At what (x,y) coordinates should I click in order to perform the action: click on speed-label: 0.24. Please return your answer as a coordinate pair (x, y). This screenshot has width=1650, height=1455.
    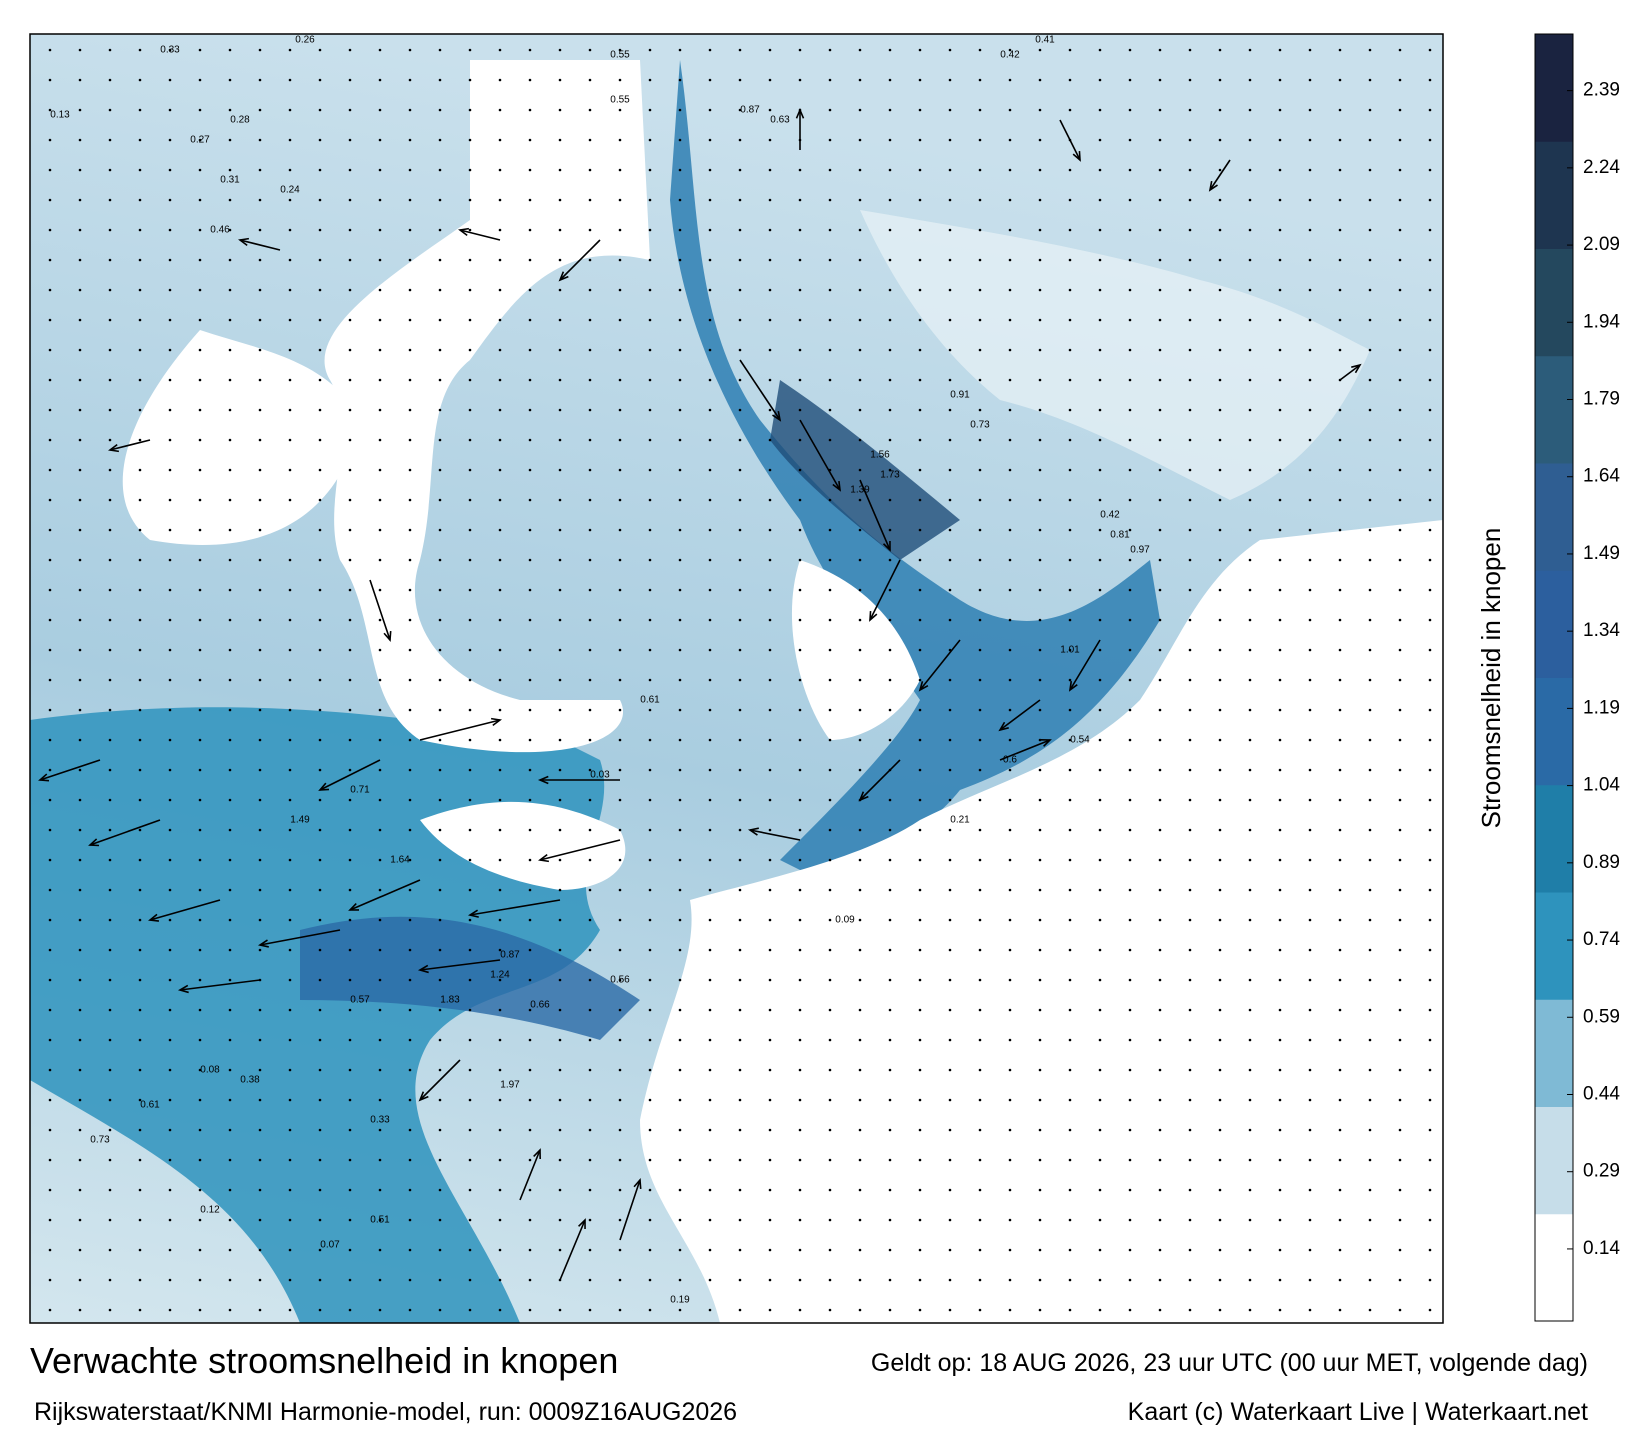
    Looking at the image, I should click on (290, 190).